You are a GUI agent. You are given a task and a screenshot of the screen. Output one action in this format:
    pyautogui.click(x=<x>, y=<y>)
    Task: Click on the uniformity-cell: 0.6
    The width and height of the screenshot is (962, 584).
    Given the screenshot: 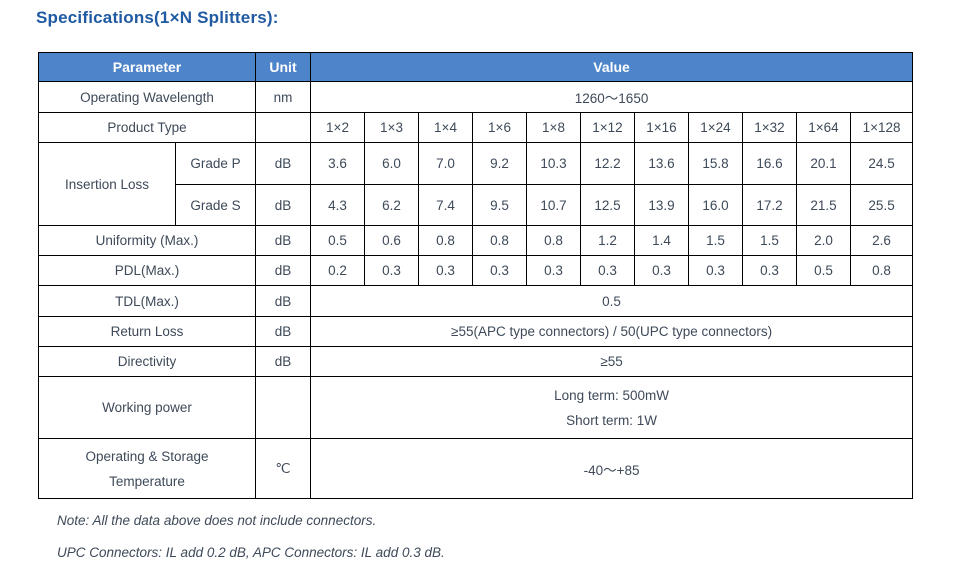 What is the action you would take?
    pyautogui.click(x=391, y=240)
    